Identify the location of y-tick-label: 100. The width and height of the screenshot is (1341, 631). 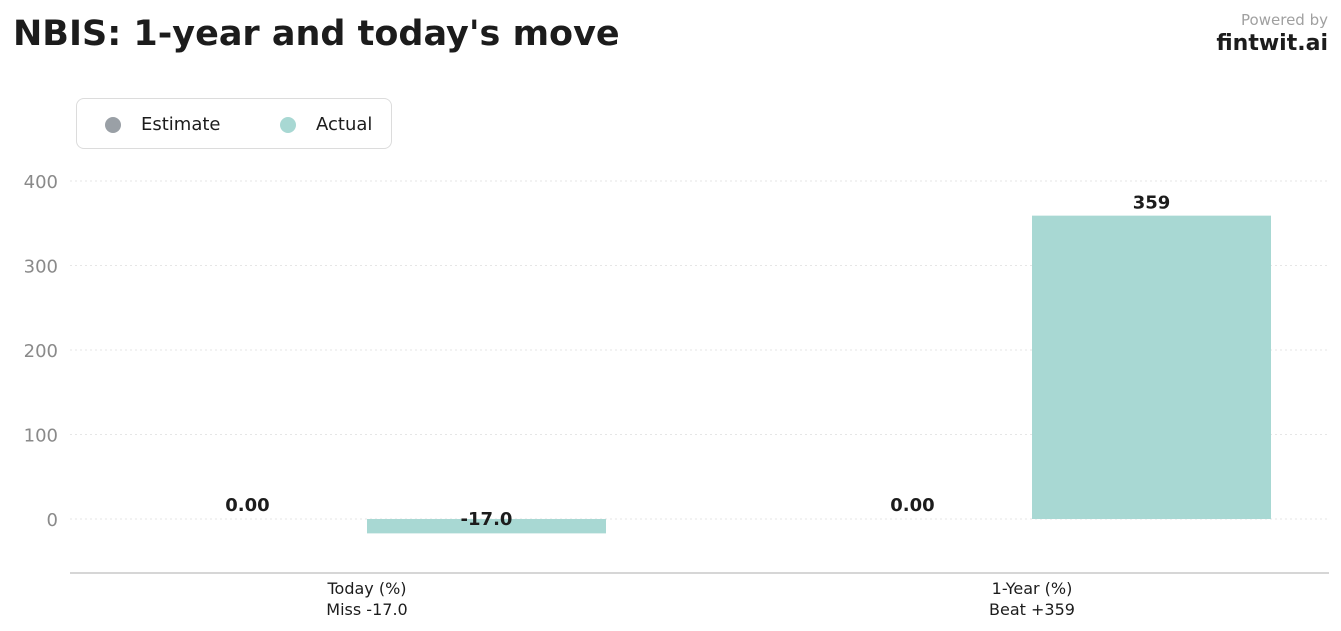
(41, 436).